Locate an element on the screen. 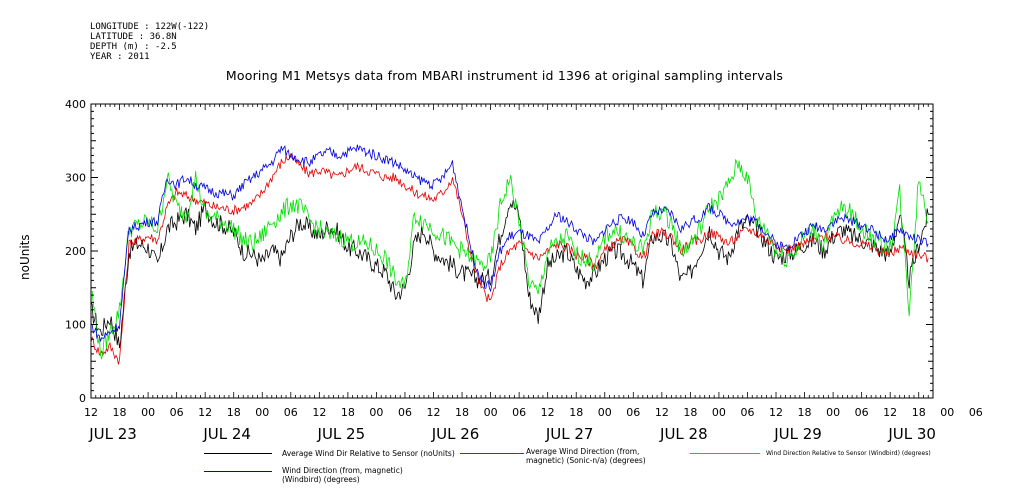  legend-swatch-blue is located at coordinates (238, 471).